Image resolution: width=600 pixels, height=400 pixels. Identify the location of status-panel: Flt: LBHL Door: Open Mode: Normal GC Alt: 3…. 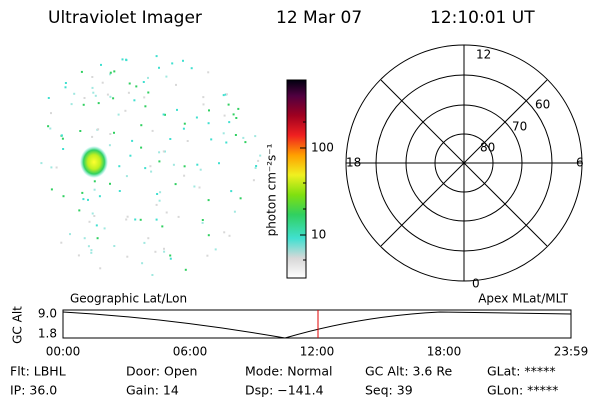
(284, 381).